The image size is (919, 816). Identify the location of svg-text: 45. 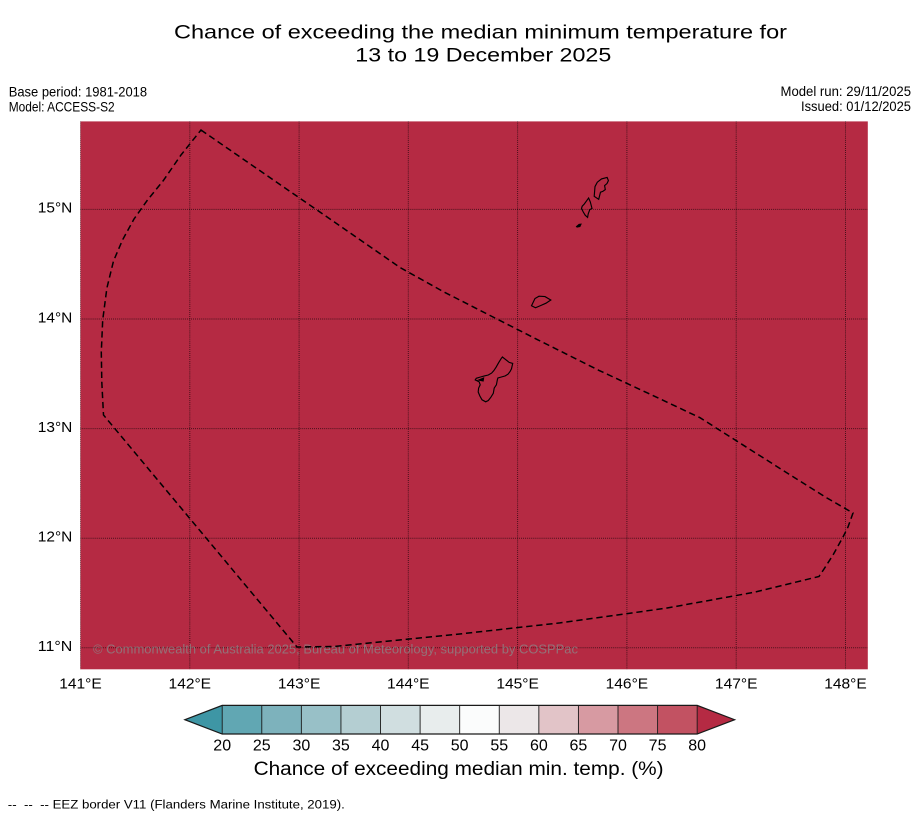
(420, 745).